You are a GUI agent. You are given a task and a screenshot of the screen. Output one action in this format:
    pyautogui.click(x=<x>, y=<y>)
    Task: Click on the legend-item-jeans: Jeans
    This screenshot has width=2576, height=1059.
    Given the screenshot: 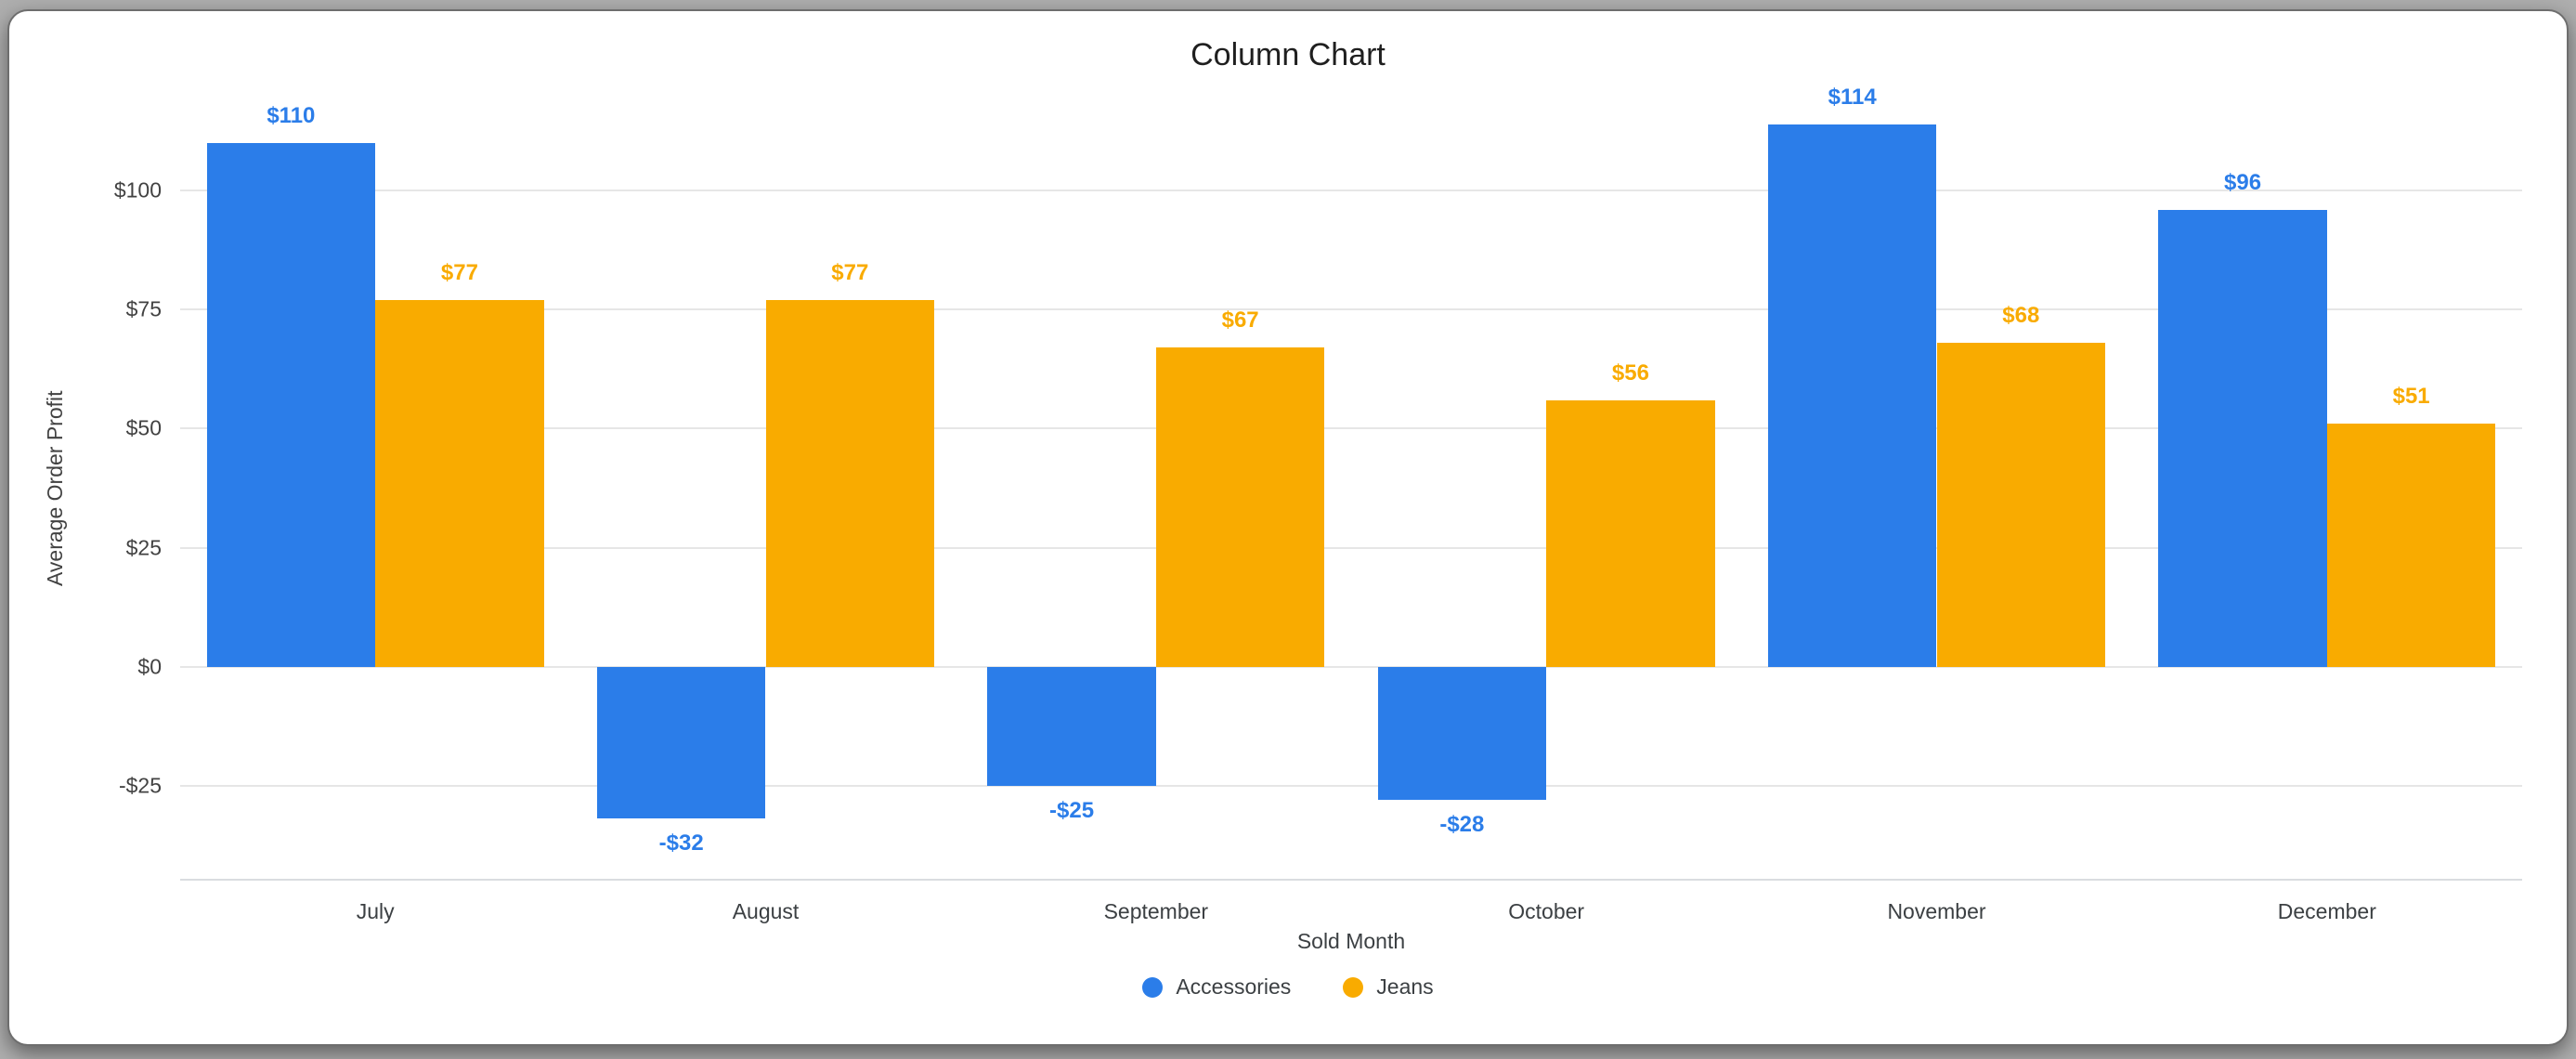 What is the action you would take?
    pyautogui.click(x=1389, y=987)
    